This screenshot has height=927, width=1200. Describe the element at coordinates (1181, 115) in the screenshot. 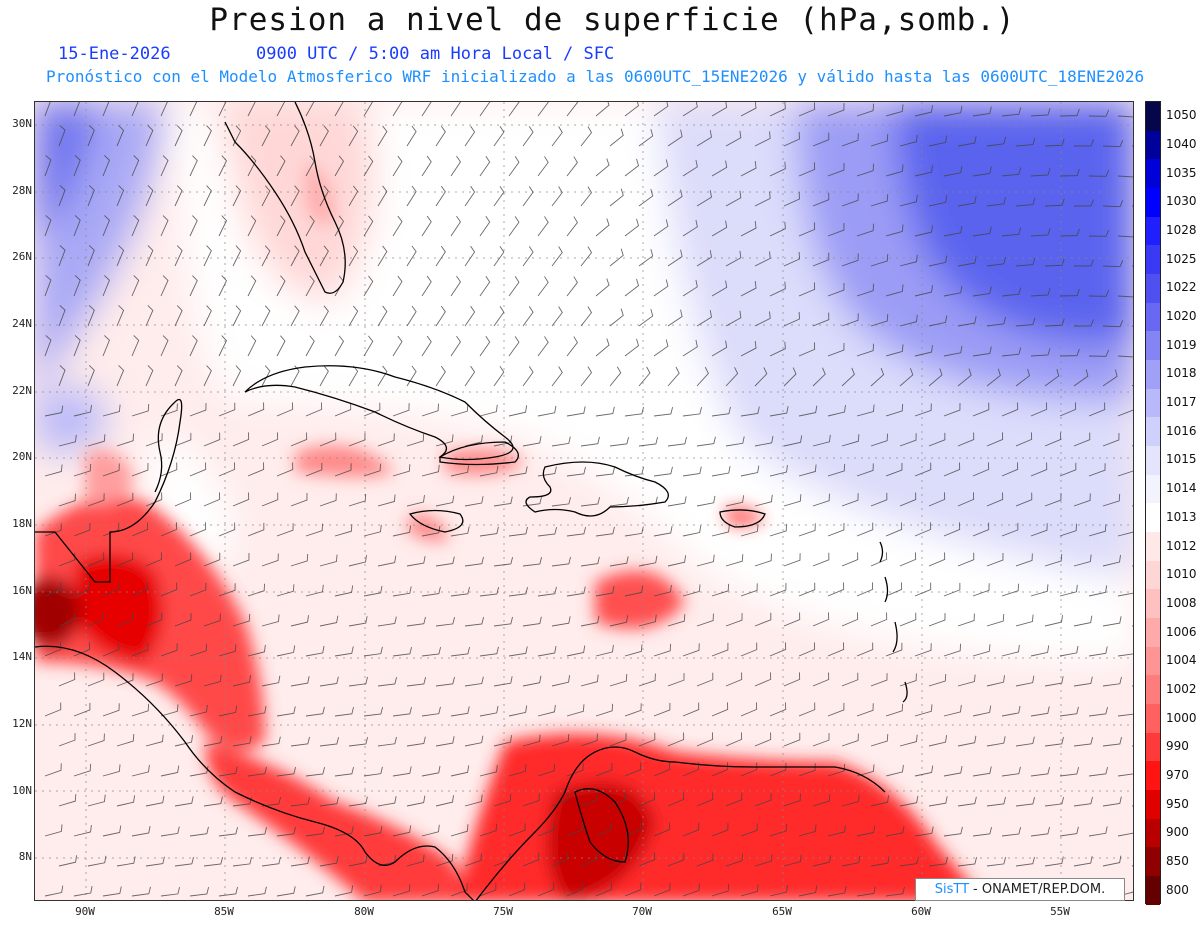

I see `colorbar-label: 1050` at that location.